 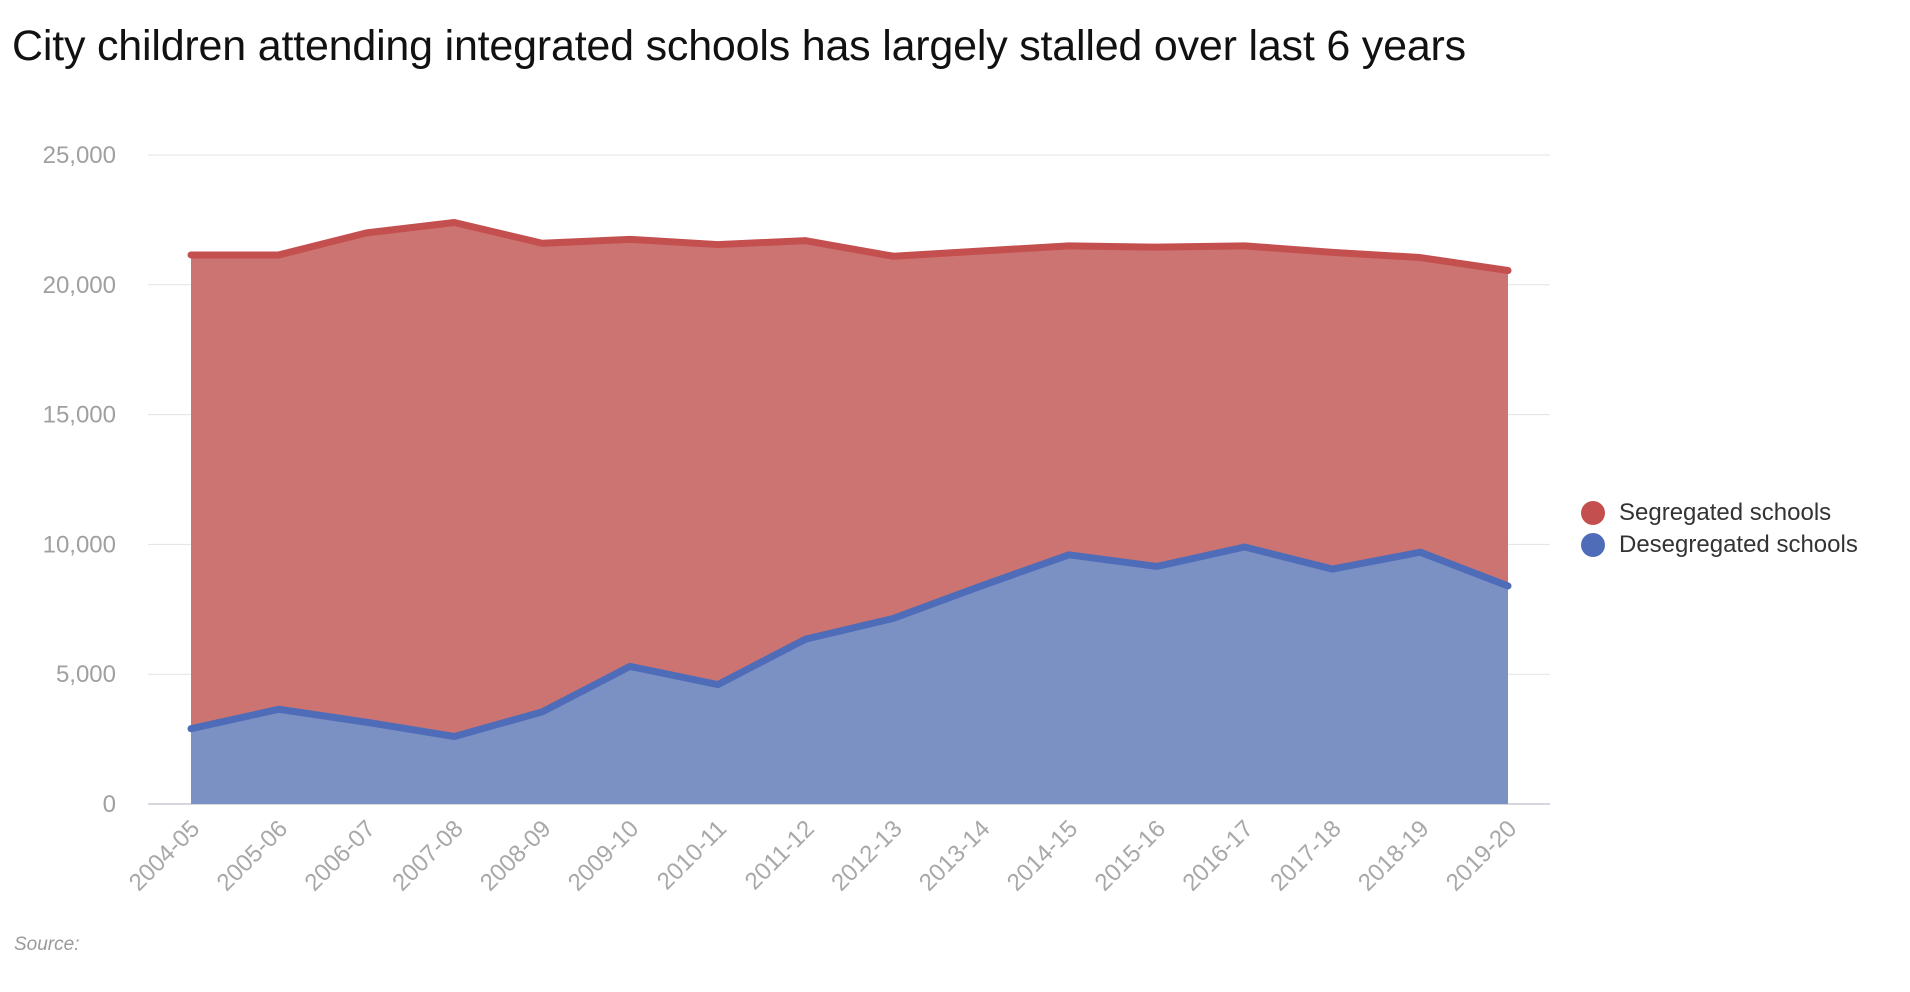 What do you see at coordinates (866, 855) in the screenshot?
I see `x-tick-label: 2012-13` at bounding box center [866, 855].